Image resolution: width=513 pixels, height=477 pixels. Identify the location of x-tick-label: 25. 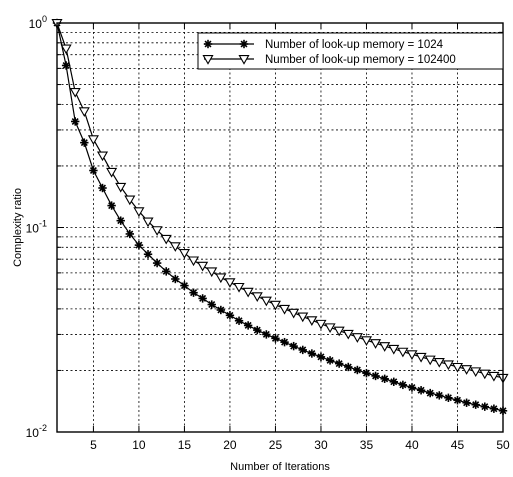
(276, 445).